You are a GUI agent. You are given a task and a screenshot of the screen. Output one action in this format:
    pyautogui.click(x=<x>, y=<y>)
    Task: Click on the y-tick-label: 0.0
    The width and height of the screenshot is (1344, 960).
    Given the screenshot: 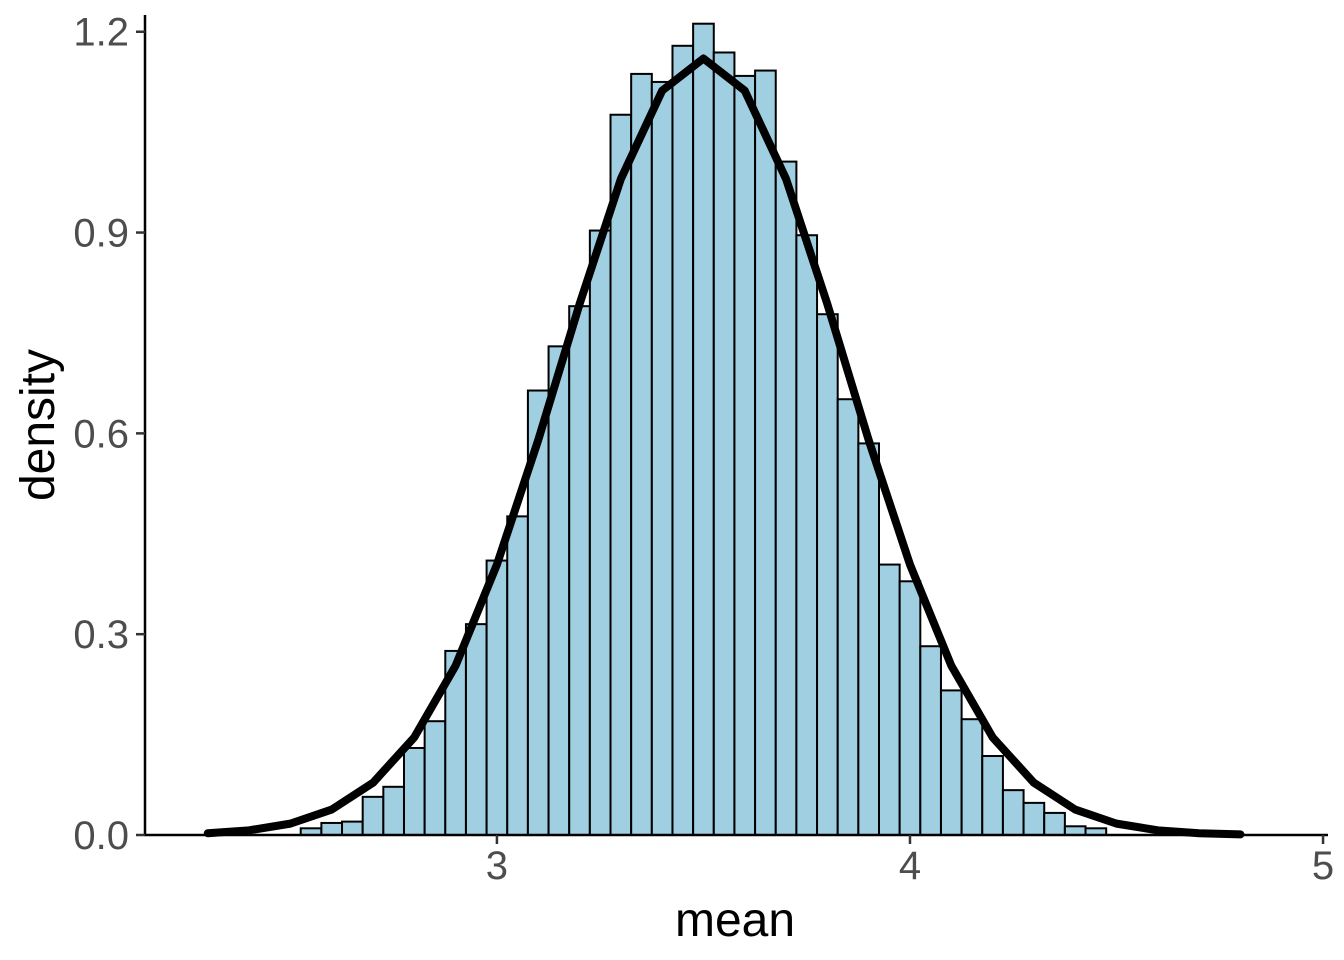 What is the action you would take?
    pyautogui.click(x=101, y=836)
    